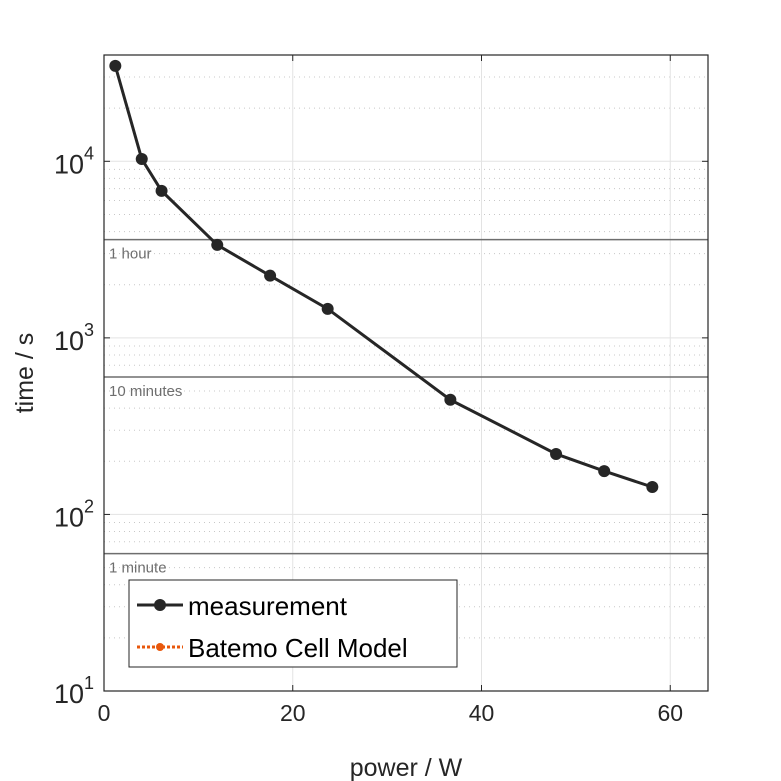 Image resolution: width=781 pixels, height=781 pixels. I want to click on y-tick-label: 10³, so click(74, 338).